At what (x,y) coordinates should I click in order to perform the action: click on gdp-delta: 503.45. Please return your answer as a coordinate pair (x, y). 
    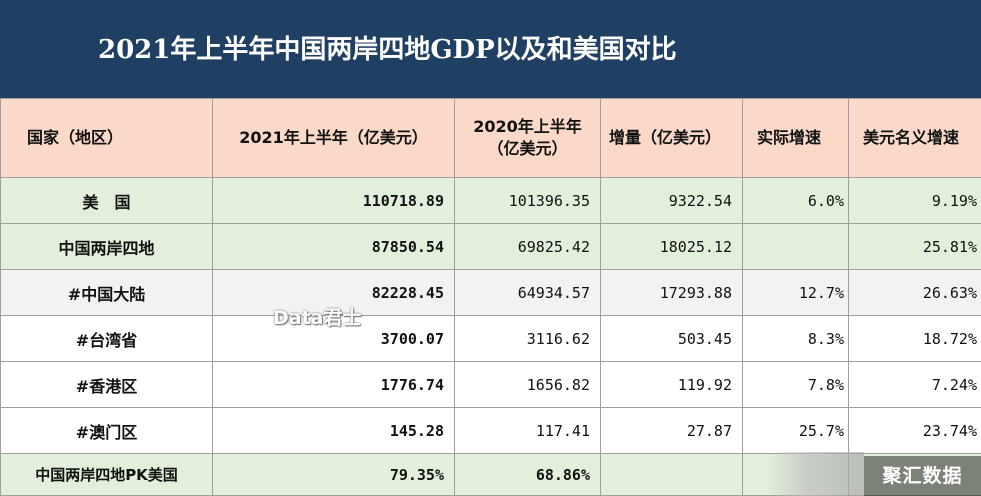
    Looking at the image, I should click on (671, 338).